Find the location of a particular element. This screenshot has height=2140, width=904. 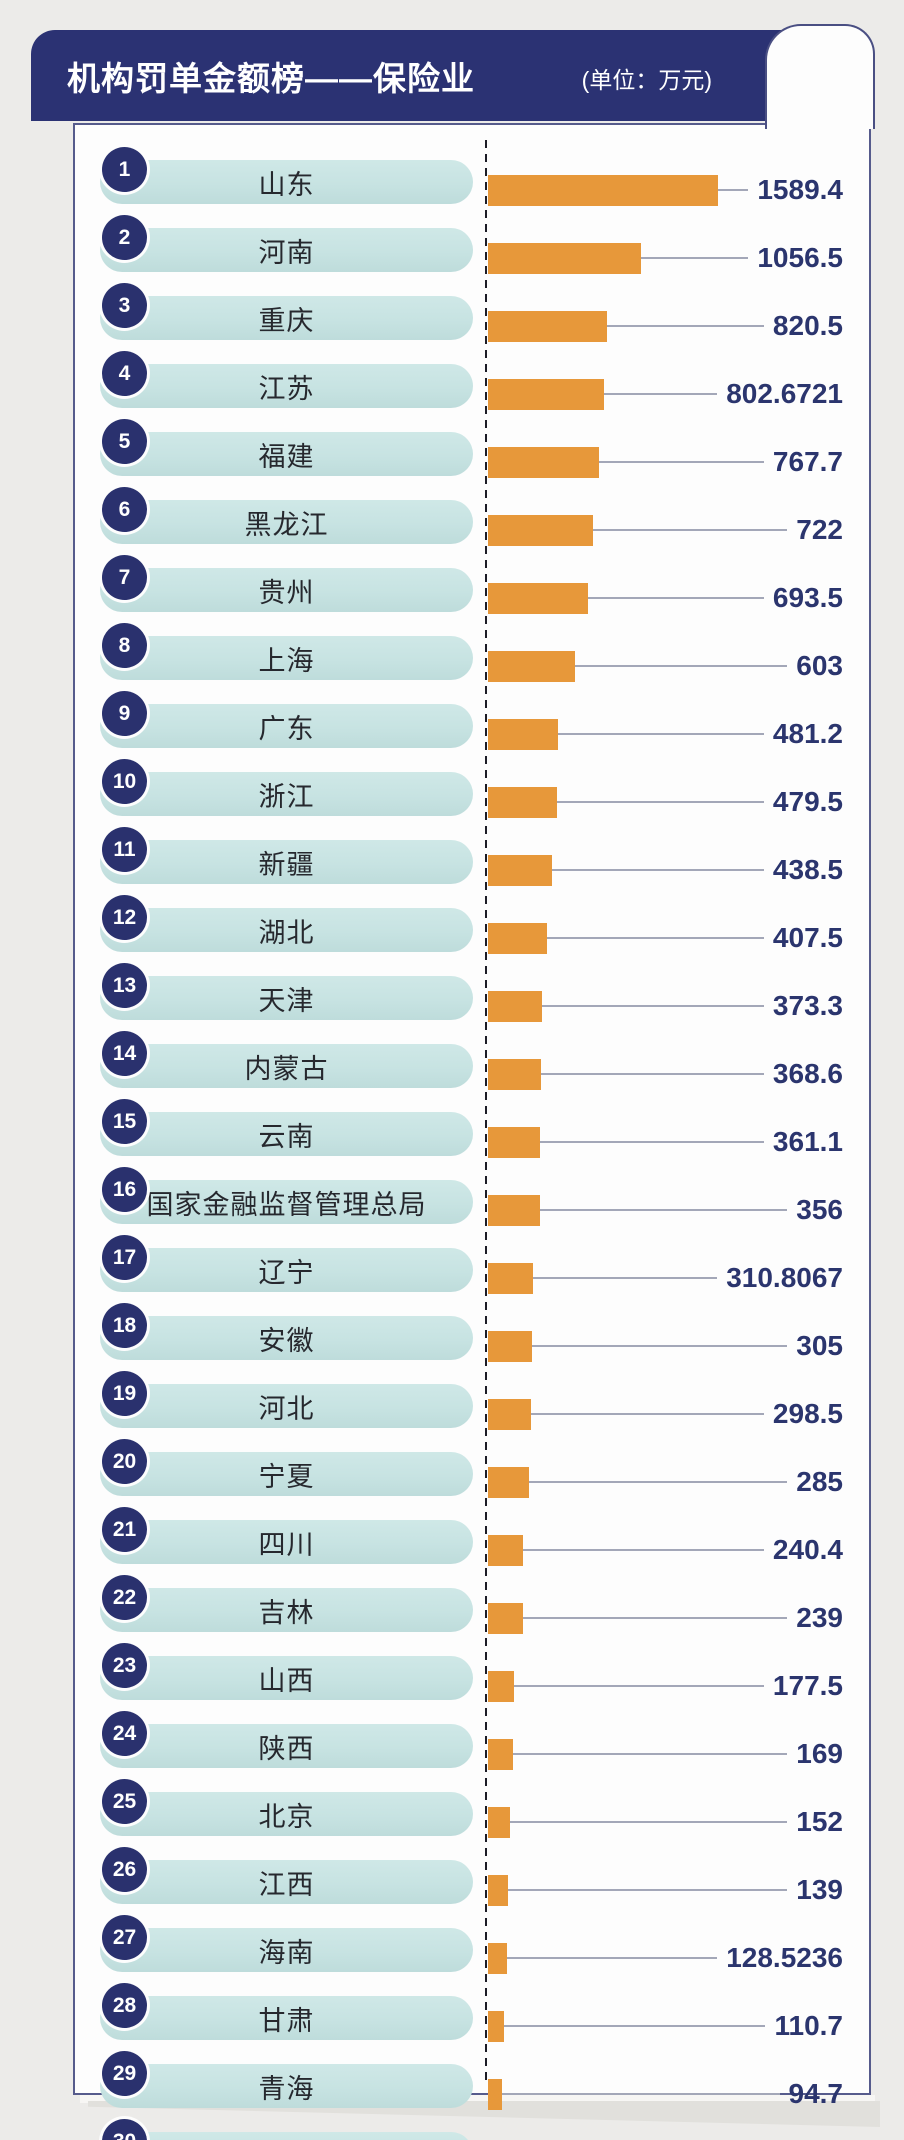

rank-badge: 17 is located at coordinates (124, 1257).